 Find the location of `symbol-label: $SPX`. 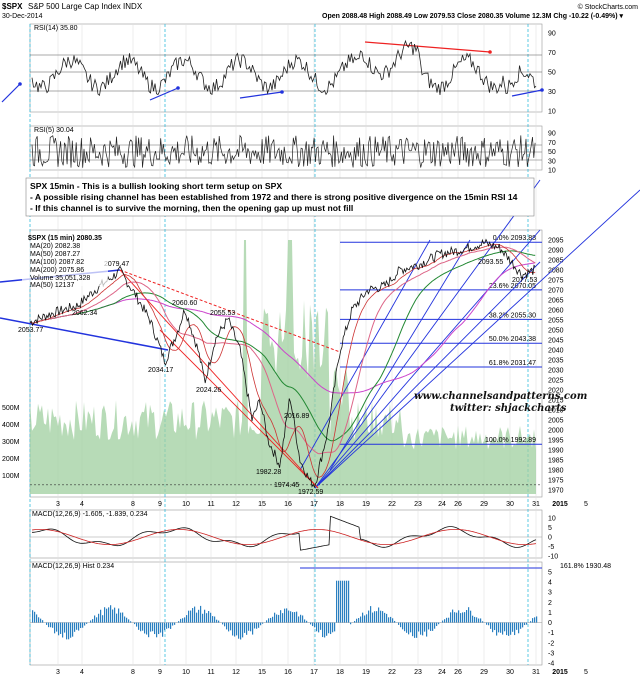

symbol-label: $SPX is located at coordinates (12, 6).